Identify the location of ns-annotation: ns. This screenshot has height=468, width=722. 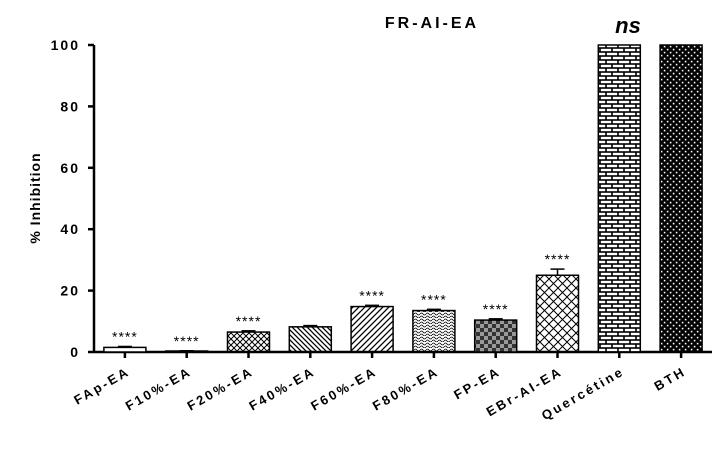
(628, 25).